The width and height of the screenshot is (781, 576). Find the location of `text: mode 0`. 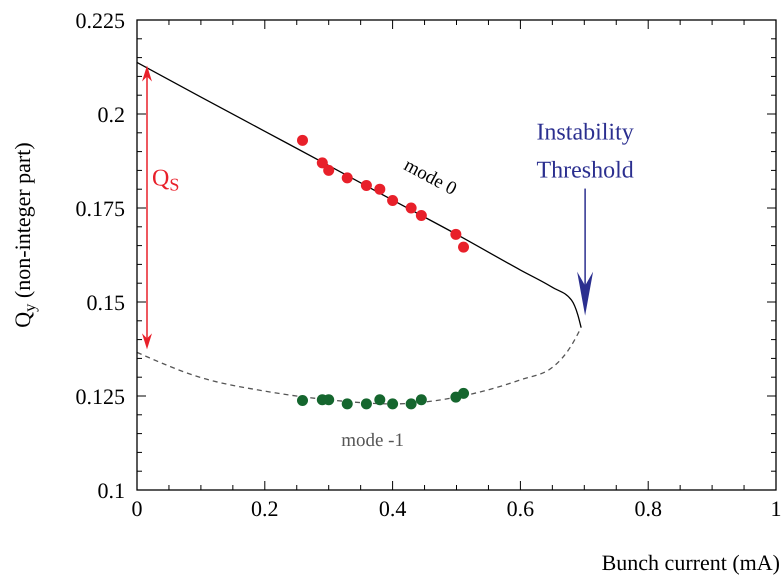

text: mode 0 is located at coordinates (430, 177).